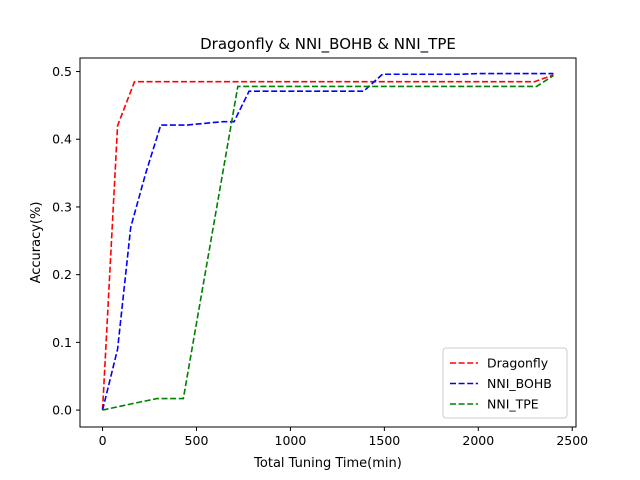 The height and width of the screenshot is (480, 640). Describe the element at coordinates (62, 410) in the screenshot. I see `y-tick-label: 0.0` at that location.